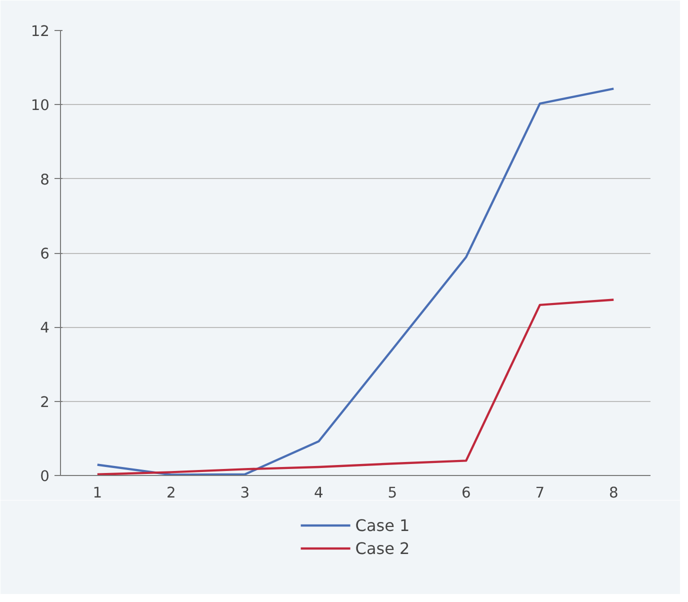 This screenshot has height=602, width=688. I want to click on y-tick-label: 10, so click(40, 105).